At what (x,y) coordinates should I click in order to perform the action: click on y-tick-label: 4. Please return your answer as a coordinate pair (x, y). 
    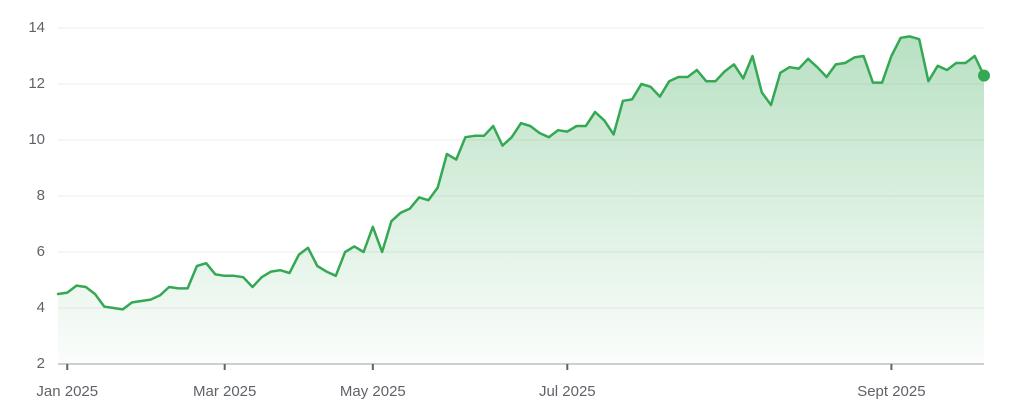
    Looking at the image, I should click on (41, 307).